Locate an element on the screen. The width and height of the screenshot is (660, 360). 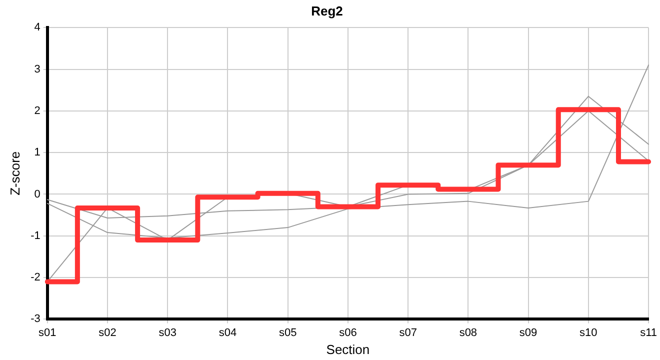
x-tick-label: s06 is located at coordinates (348, 332).